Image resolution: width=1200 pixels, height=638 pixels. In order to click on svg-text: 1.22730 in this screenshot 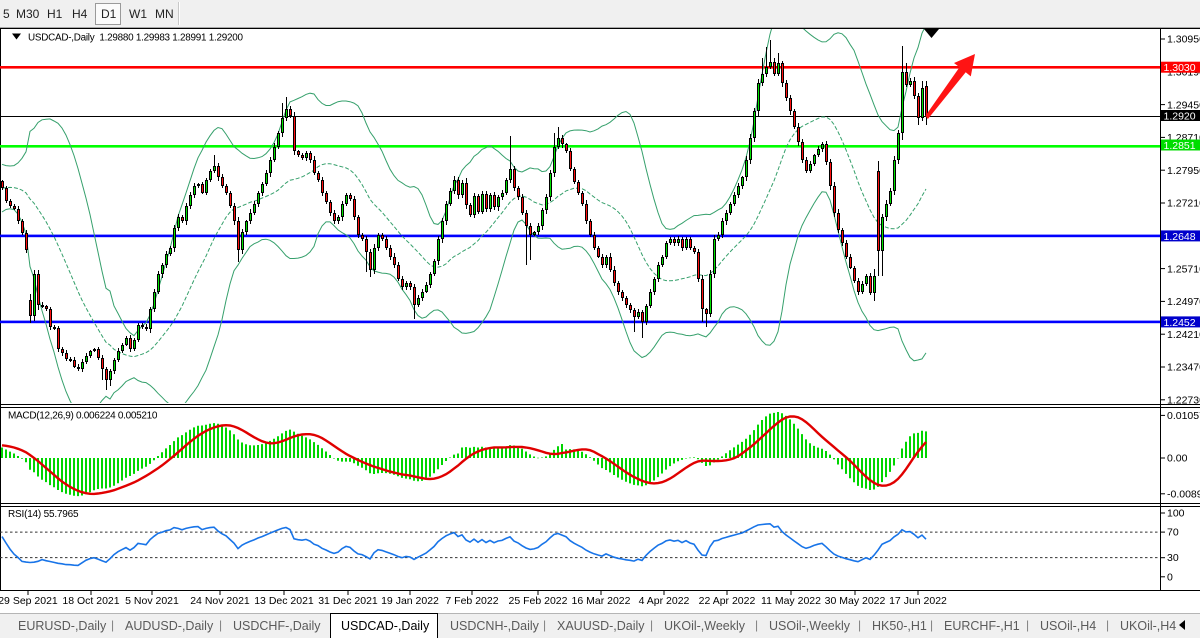, I will do `click(1183, 401)`.